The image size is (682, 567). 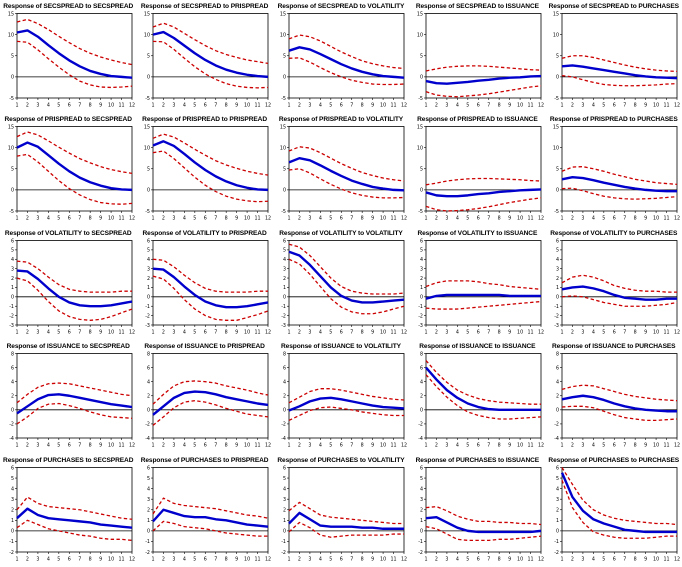 What do you see at coordinates (556, 439) in the screenshot?
I see `svg-text: -4` at bounding box center [556, 439].